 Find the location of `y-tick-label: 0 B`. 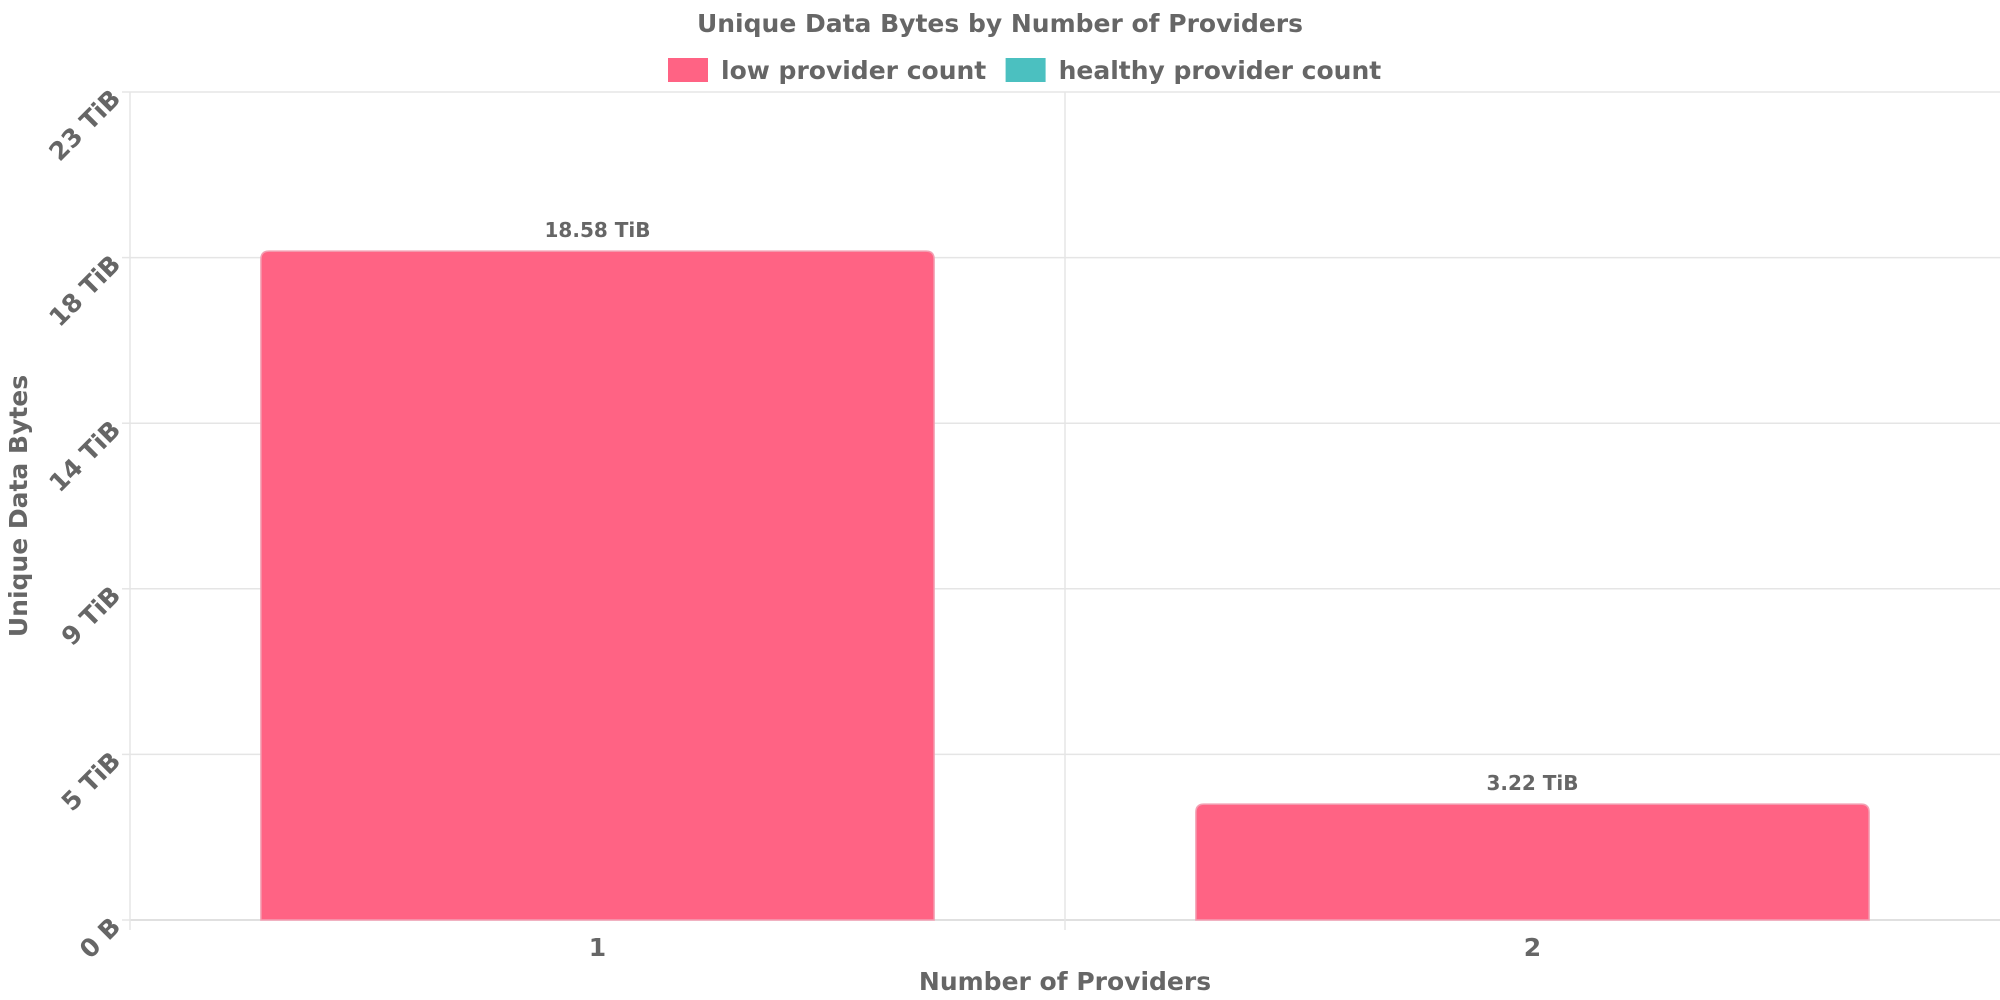

y-tick-label: 0 B is located at coordinates (100, 938).